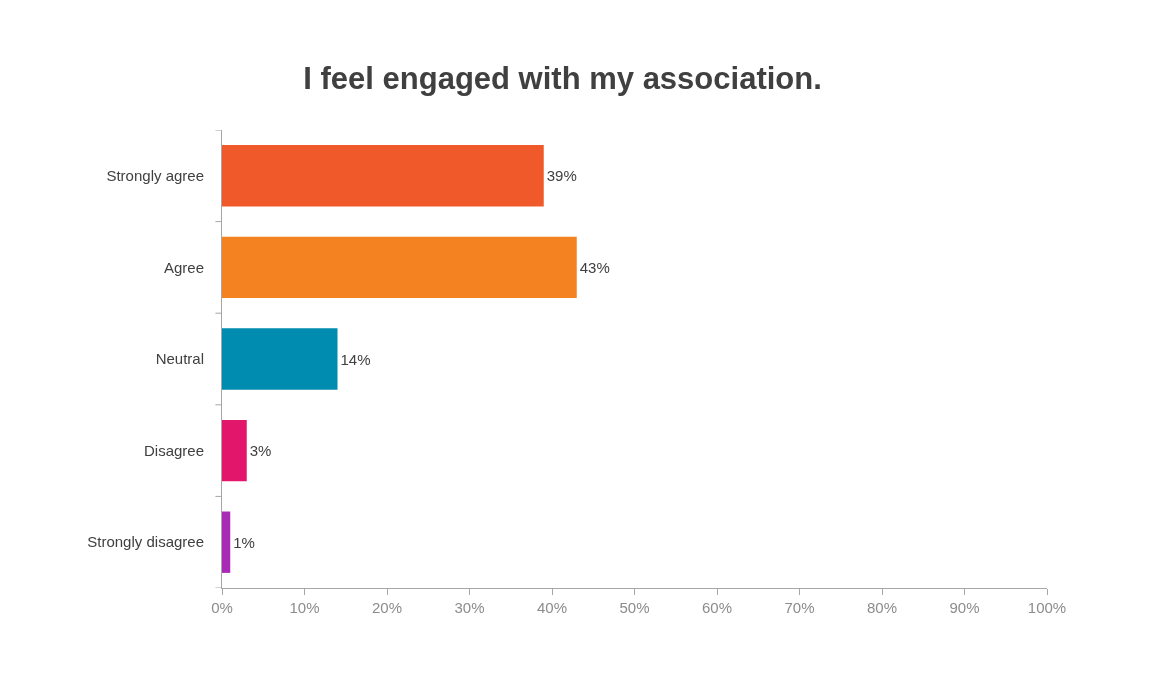  What do you see at coordinates (552, 607) in the screenshot?
I see `x-tick-label: 40%` at bounding box center [552, 607].